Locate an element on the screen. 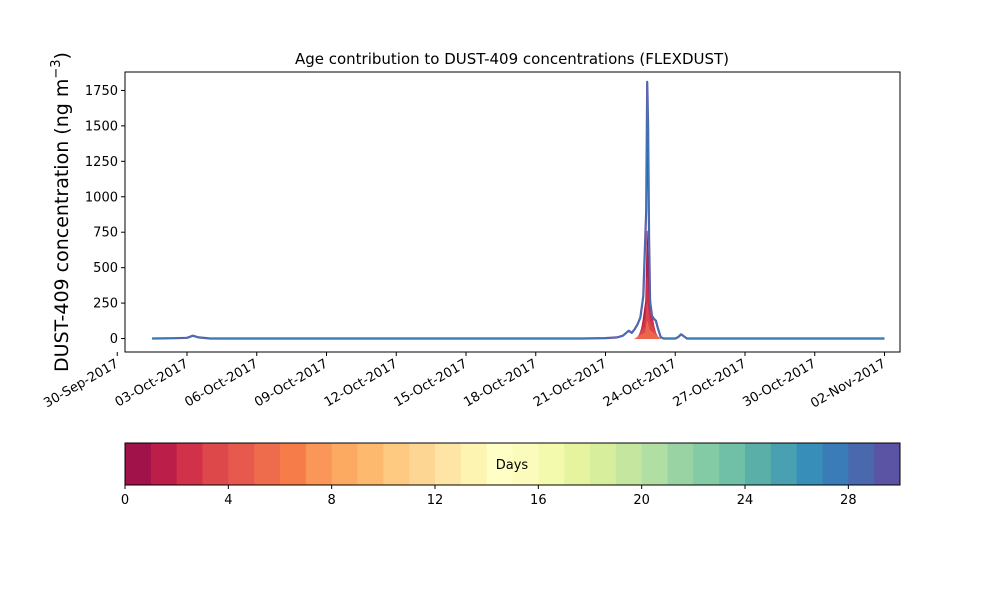 This screenshot has height=600, width=1000. y-tick-label: 750 is located at coordinates (105, 233).